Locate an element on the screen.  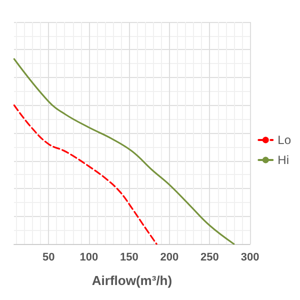
x-tick-label: 250 is located at coordinates (209, 258).